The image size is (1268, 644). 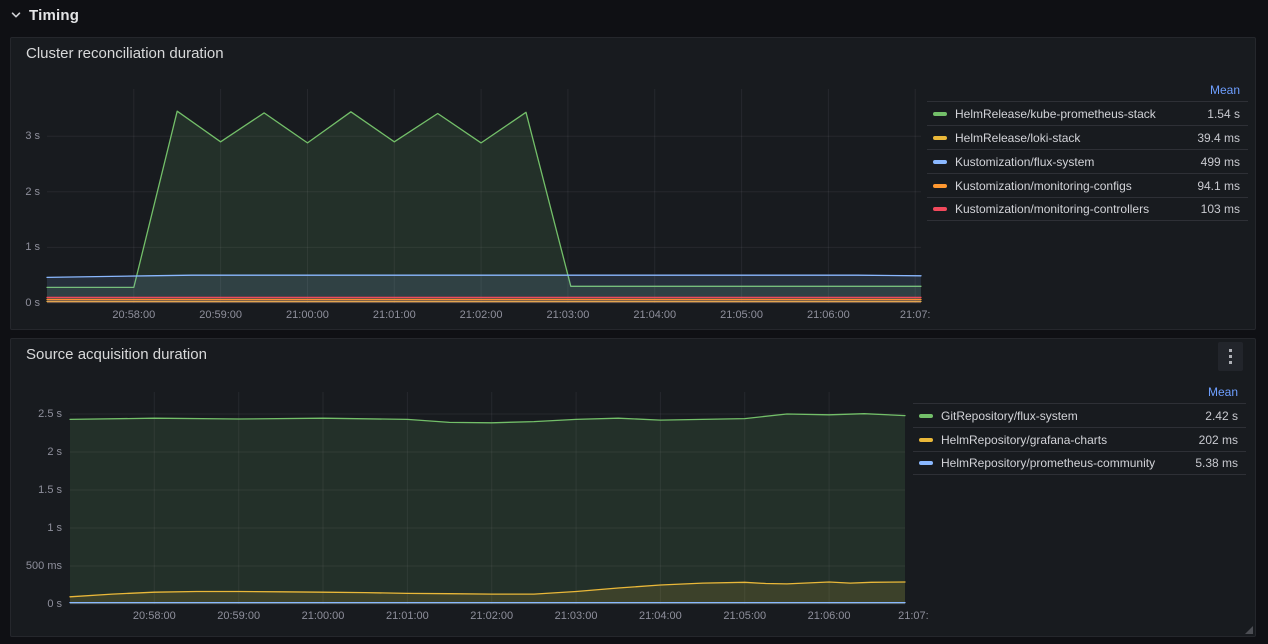 What do you see at coordinates (36, 487) in the screenshot?
I see `y-axis-labels: 0 s 500 ms 1 s 1.5 s 2 s 2.5 s` at bounding box center [36, 487].